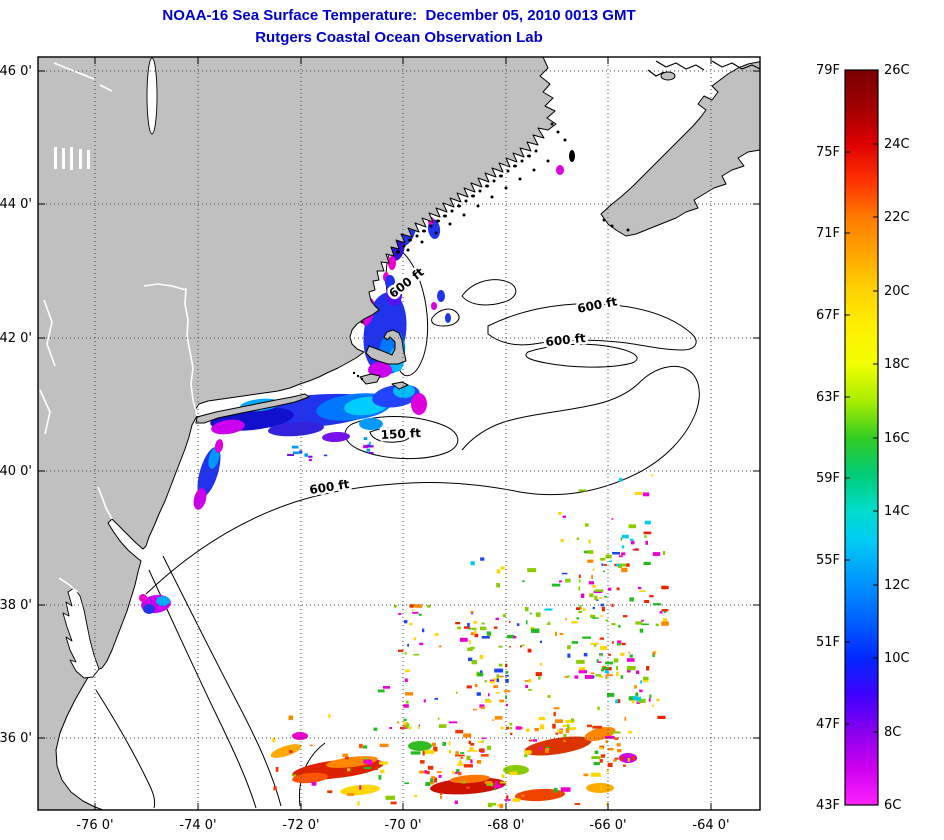  What do you see at coordinates (897, 585) in the screenshot?
I see `colorbar-c-label: 12C` at bounding box center [897, 585].